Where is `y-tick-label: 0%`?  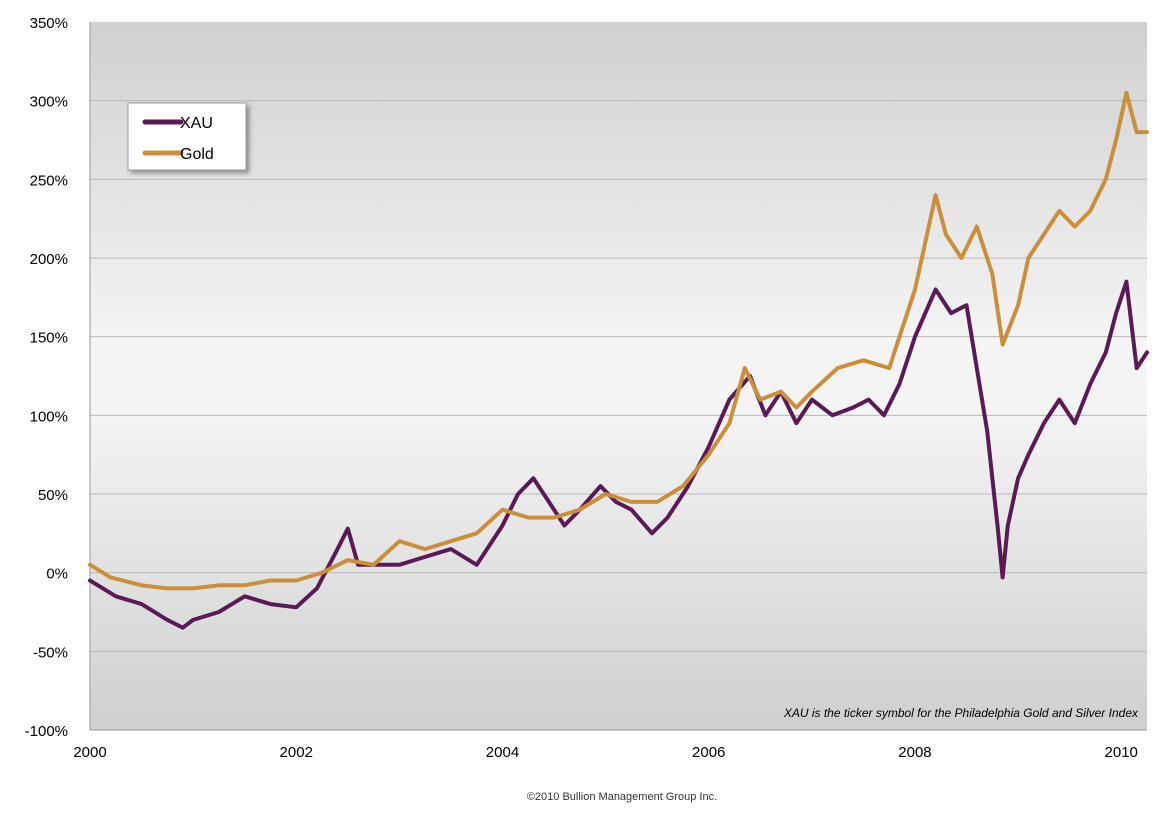
y-tick-label: 0% is located at coordinates (57, 574).